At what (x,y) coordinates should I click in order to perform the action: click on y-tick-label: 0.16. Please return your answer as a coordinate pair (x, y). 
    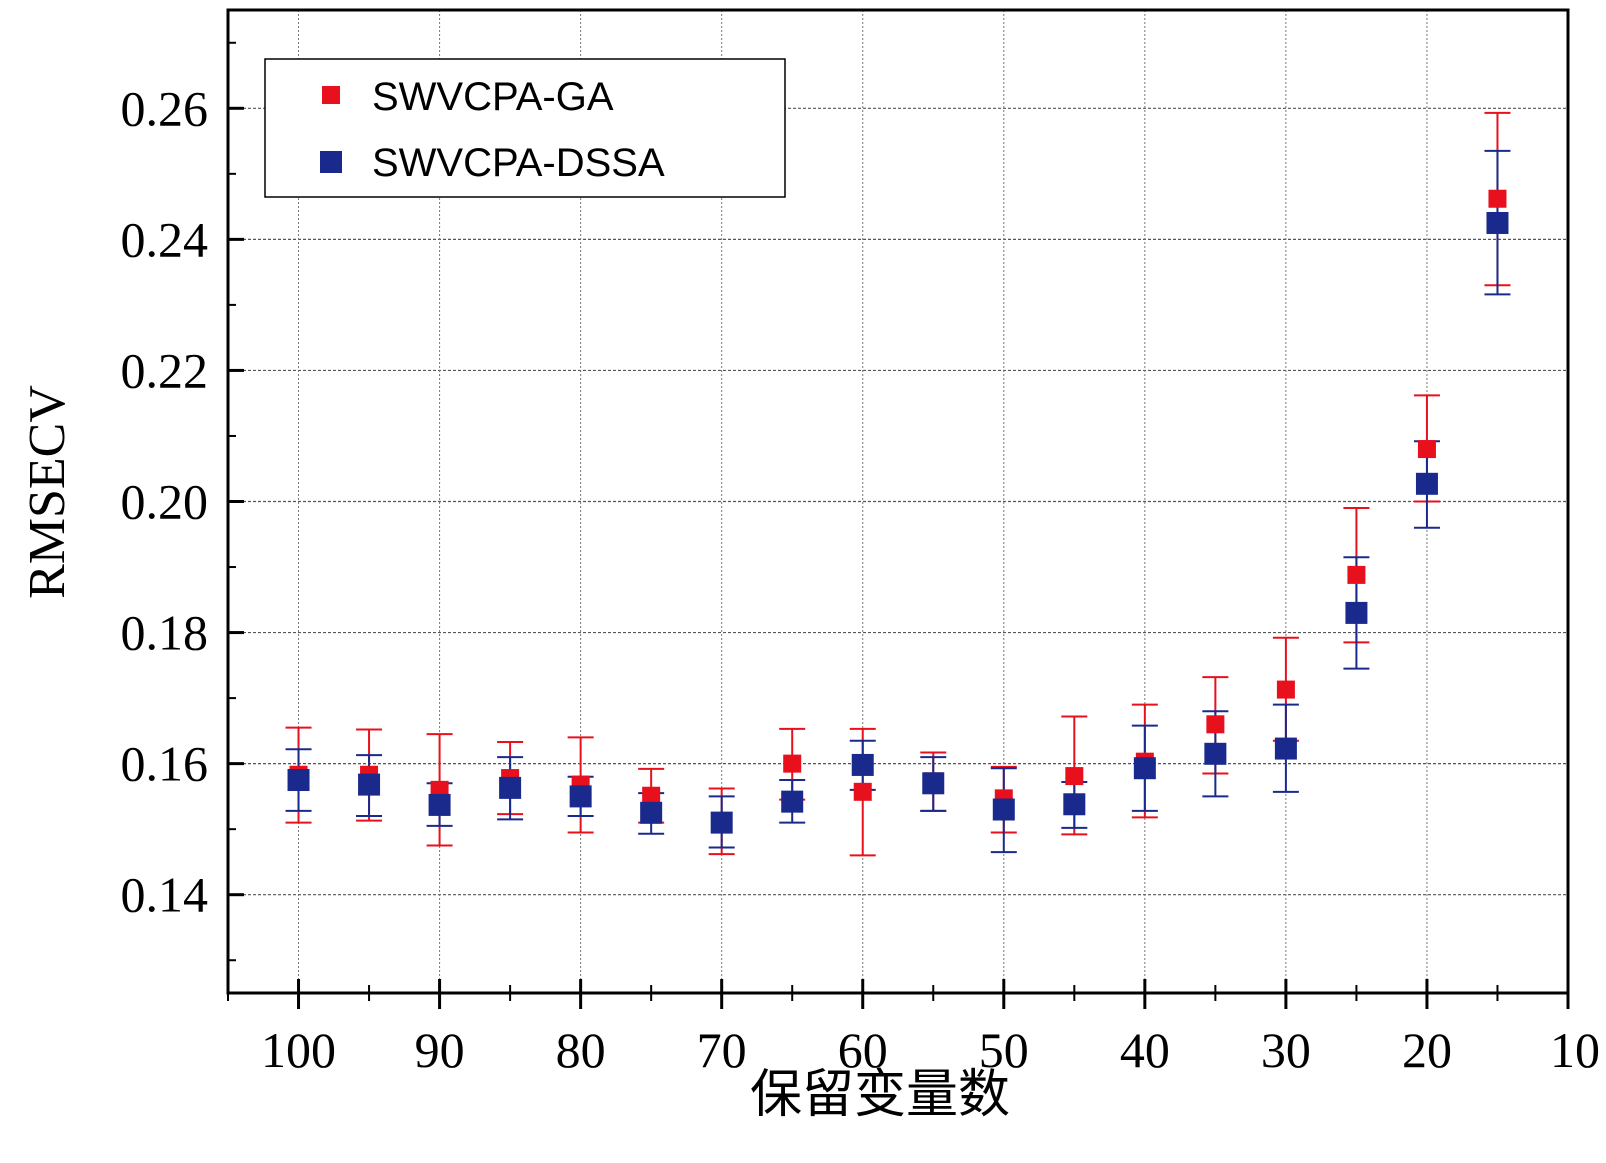
    Looking at the image, I should click on (165, 764).